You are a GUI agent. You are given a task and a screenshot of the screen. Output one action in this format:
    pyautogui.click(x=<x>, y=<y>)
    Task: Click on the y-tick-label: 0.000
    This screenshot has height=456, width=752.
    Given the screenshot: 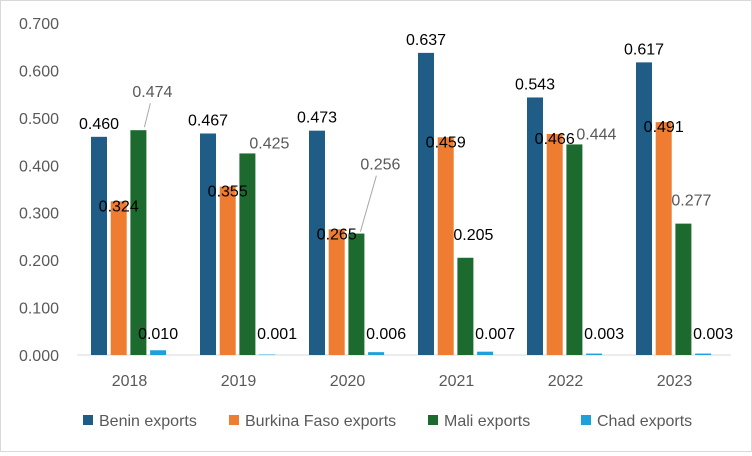 What is the action you would take?
    pyautogui.click(x=39, y=356)
    